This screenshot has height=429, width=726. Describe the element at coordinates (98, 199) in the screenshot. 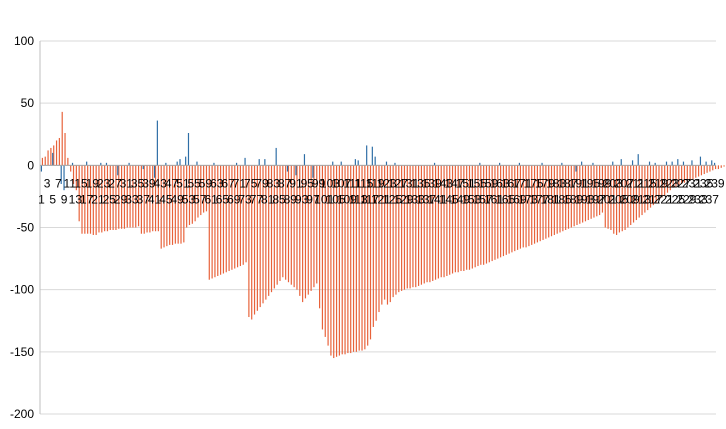

I see `x-tick-label: 21` at that location.